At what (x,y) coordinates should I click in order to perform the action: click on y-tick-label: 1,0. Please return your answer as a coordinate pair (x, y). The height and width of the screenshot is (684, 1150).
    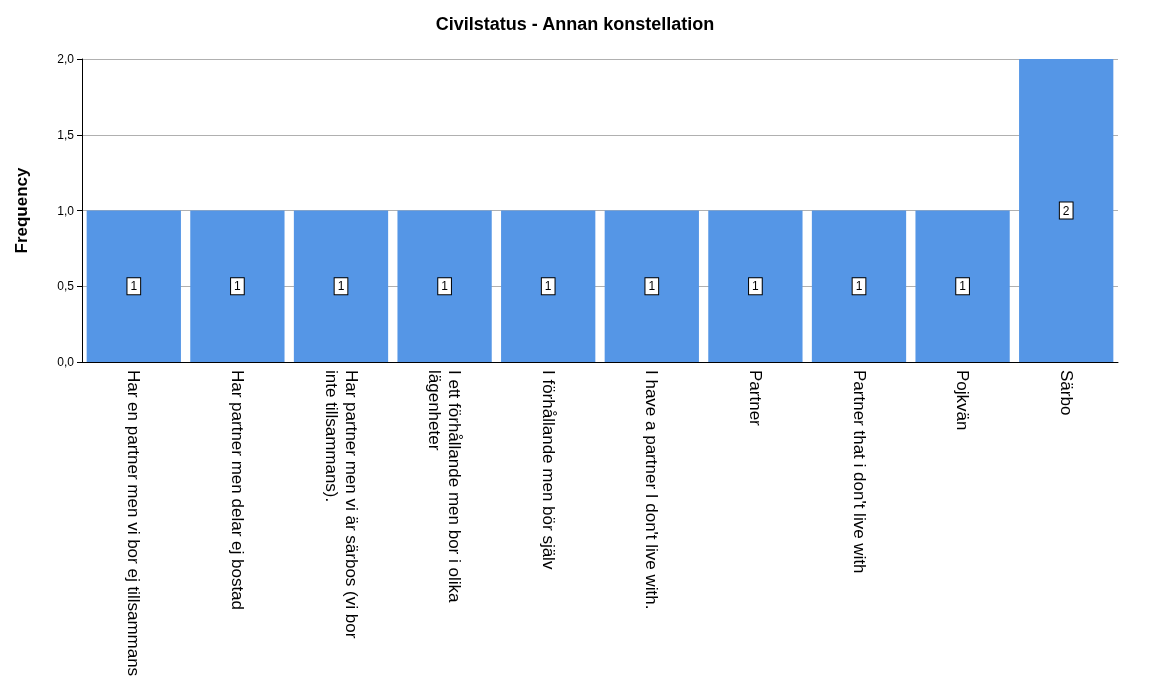
    Looking at the image, I should click on (66, 210).